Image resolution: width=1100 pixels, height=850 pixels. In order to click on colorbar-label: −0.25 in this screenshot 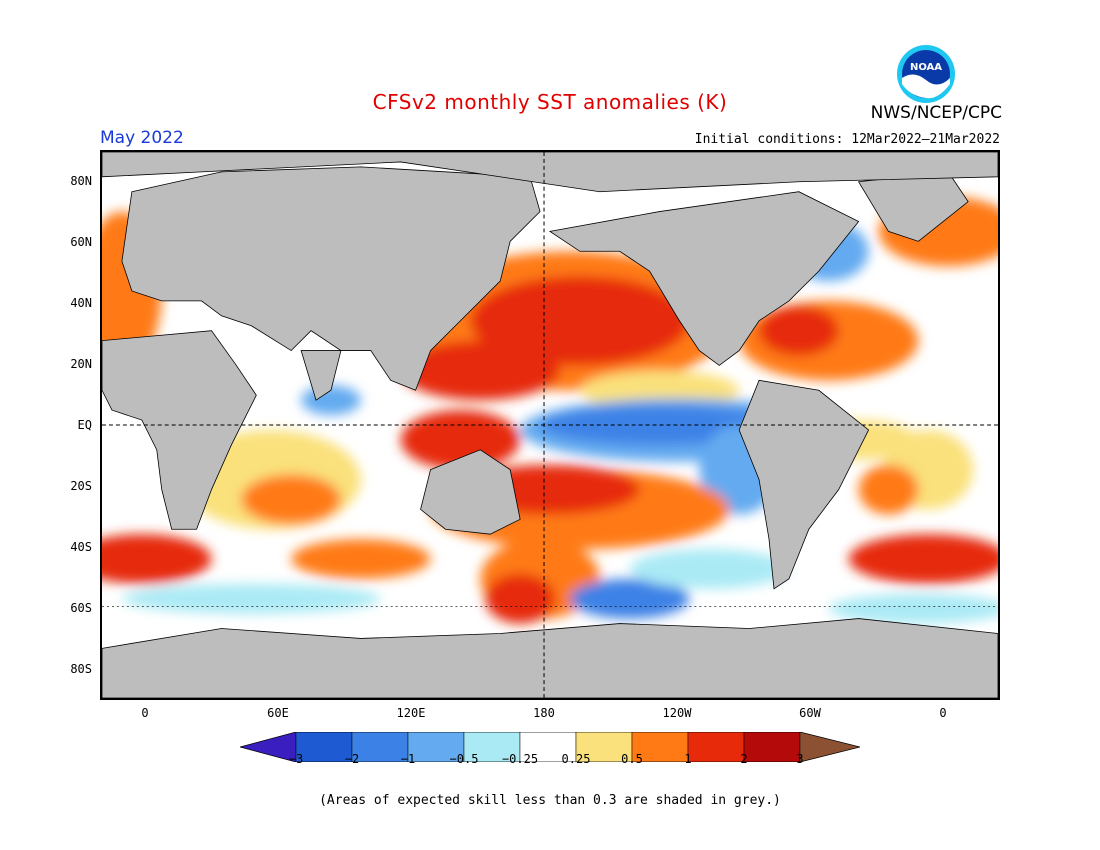, I will do `click(520, 759)`.